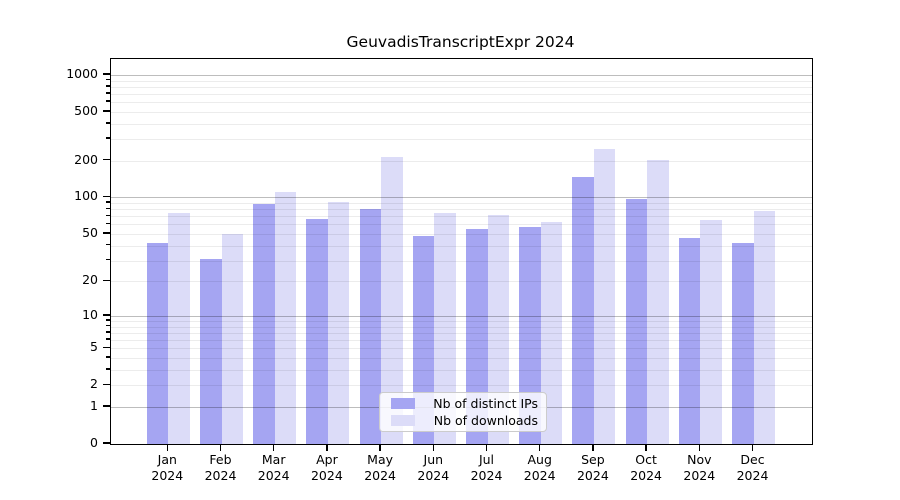  I want to click on bar-downloads-sep, so click(604, 296).